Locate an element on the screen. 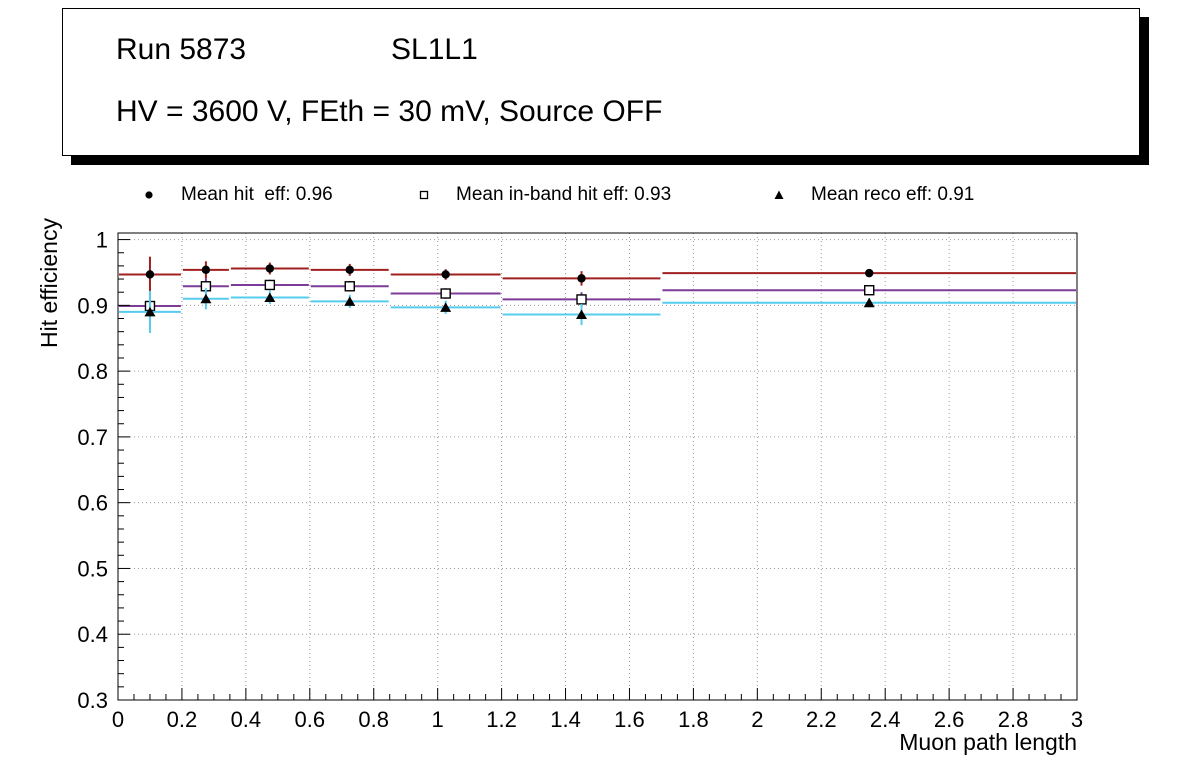  x-tick-label: 1.8 is located at coordinates (693, 719).